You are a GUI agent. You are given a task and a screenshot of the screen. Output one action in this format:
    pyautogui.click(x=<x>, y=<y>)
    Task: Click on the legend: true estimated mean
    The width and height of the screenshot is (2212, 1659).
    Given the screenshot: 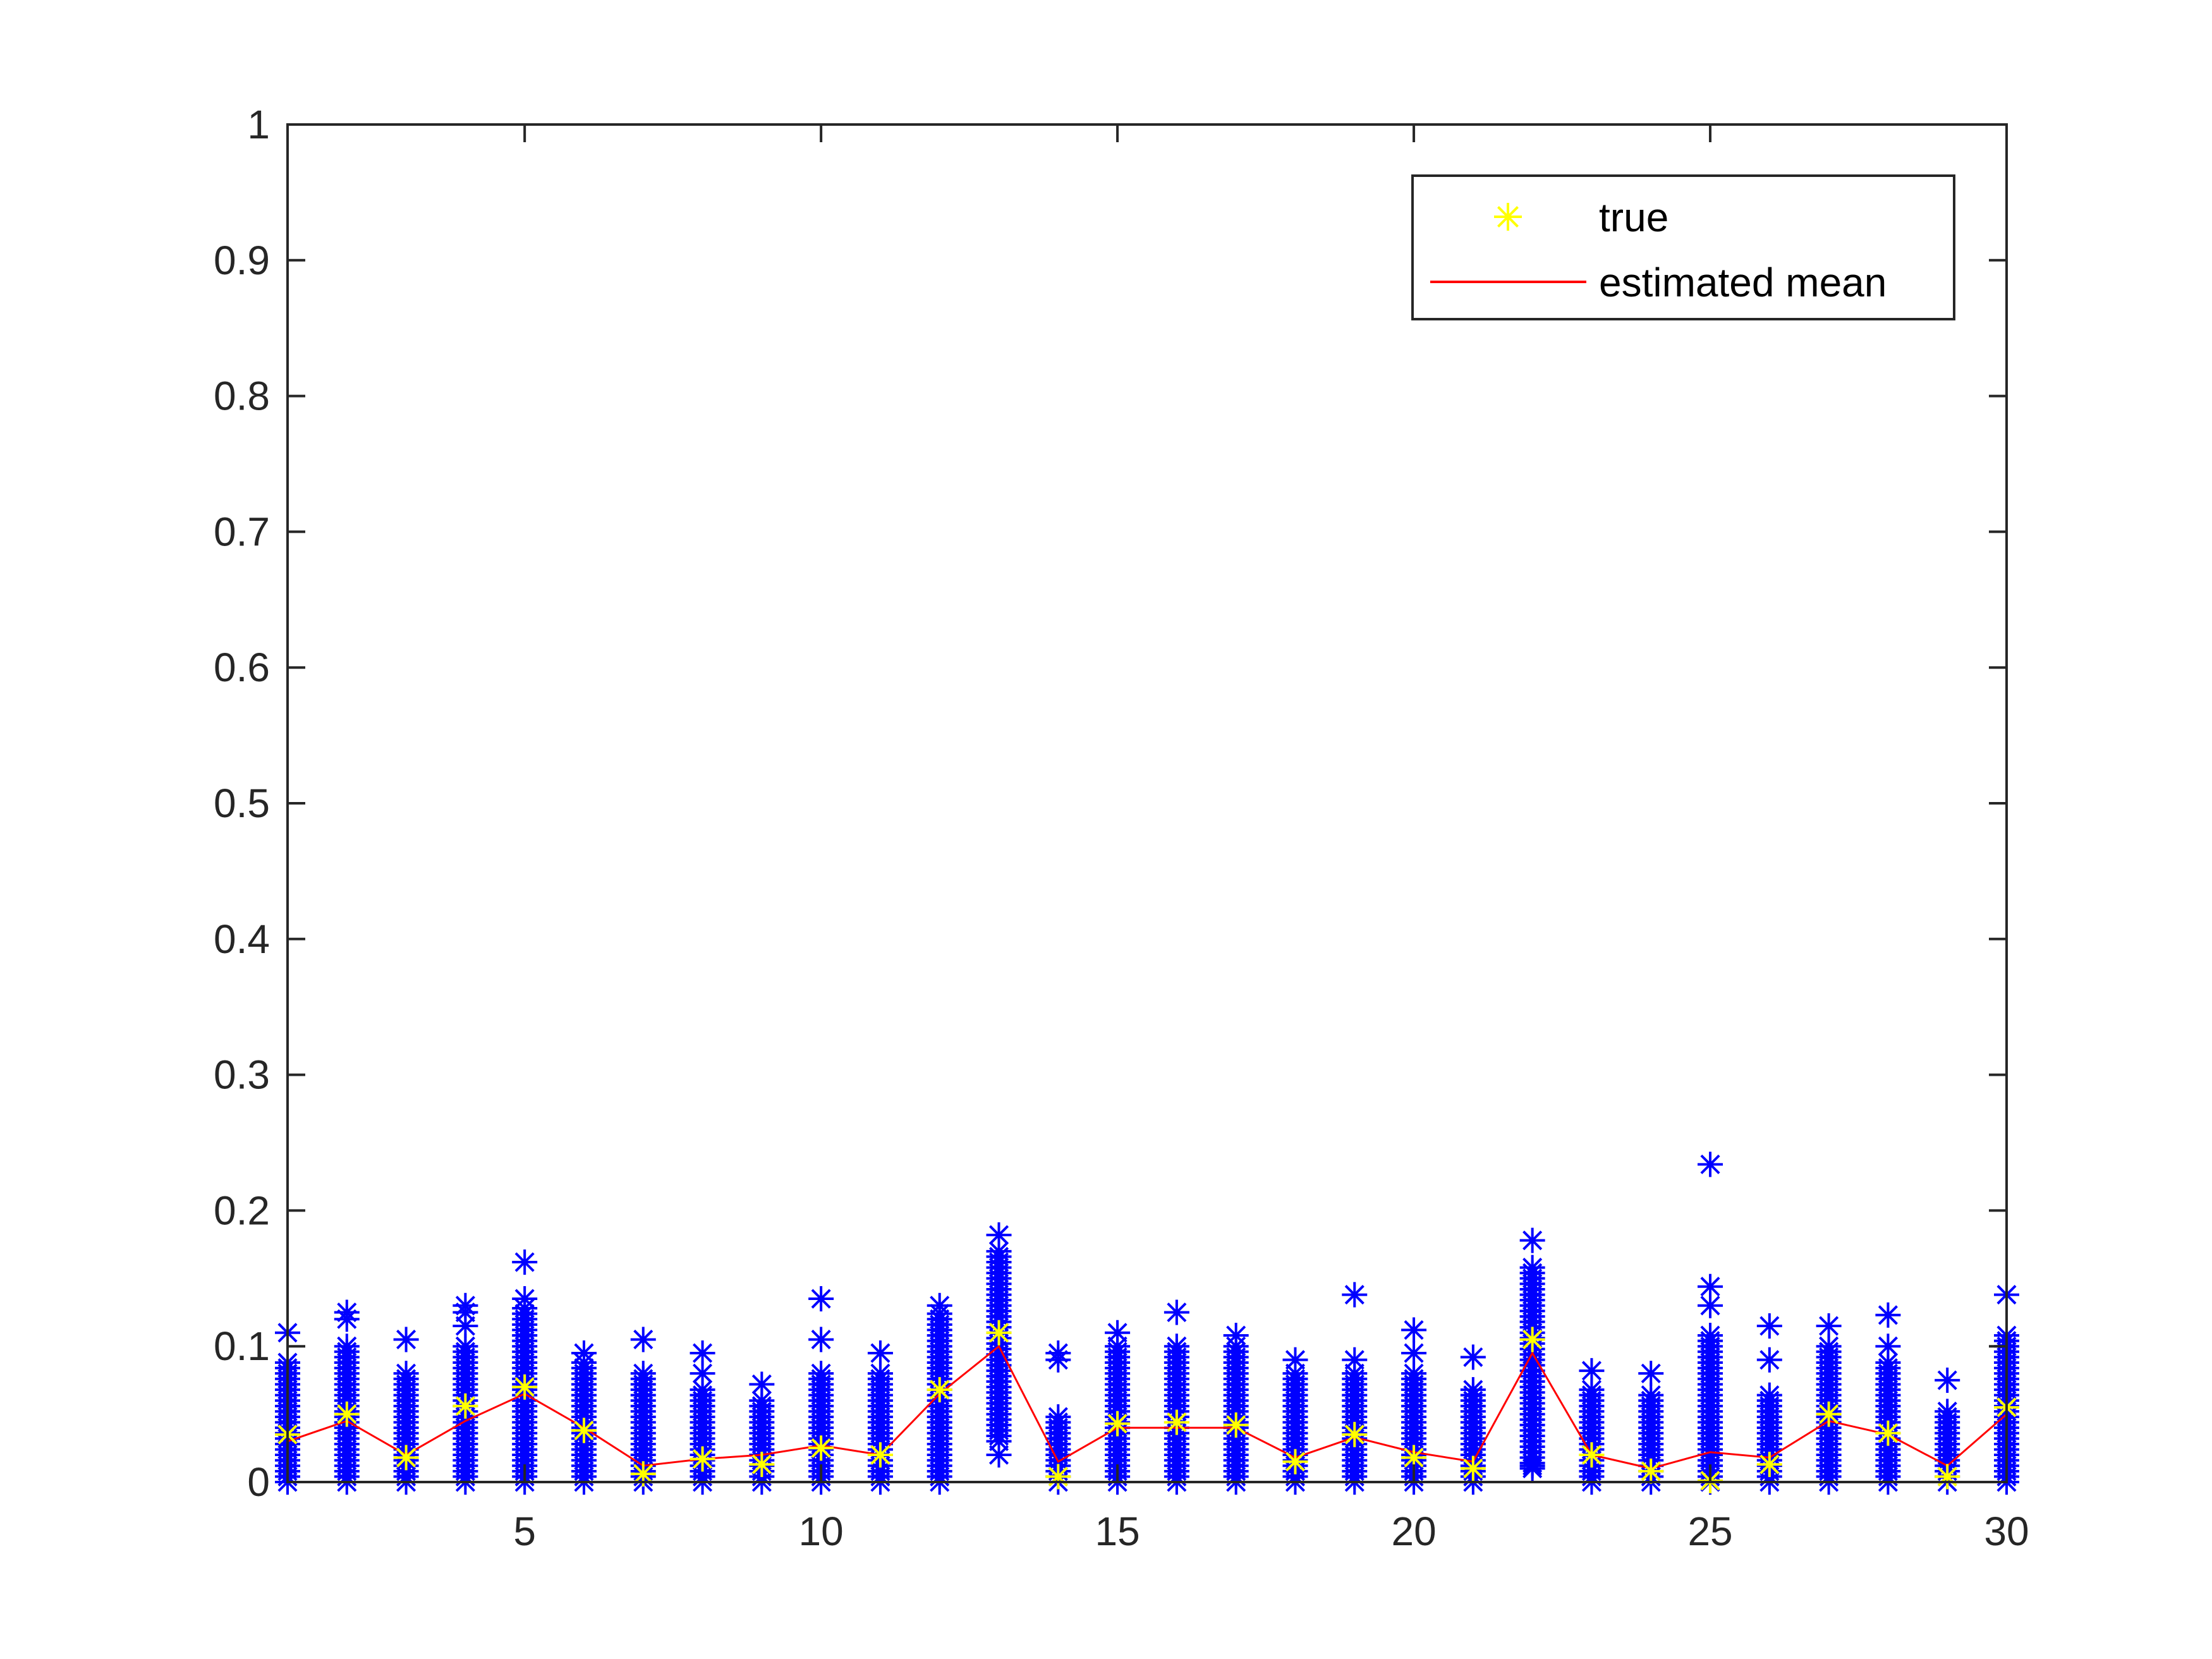 What is the action you would take?
    pyautogui.click(x=1683, y=247)
    